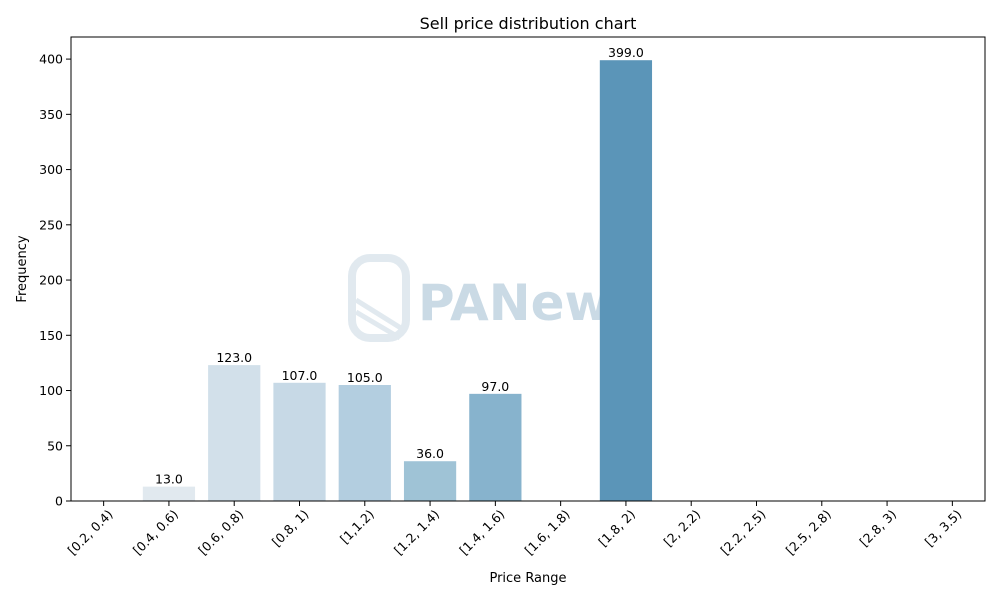 Image resolution: width=1000 pixels, height=600 pixels. I want to click on y-axis: 0 50 100 150 200 250 300 350 400, so click(55, 280).